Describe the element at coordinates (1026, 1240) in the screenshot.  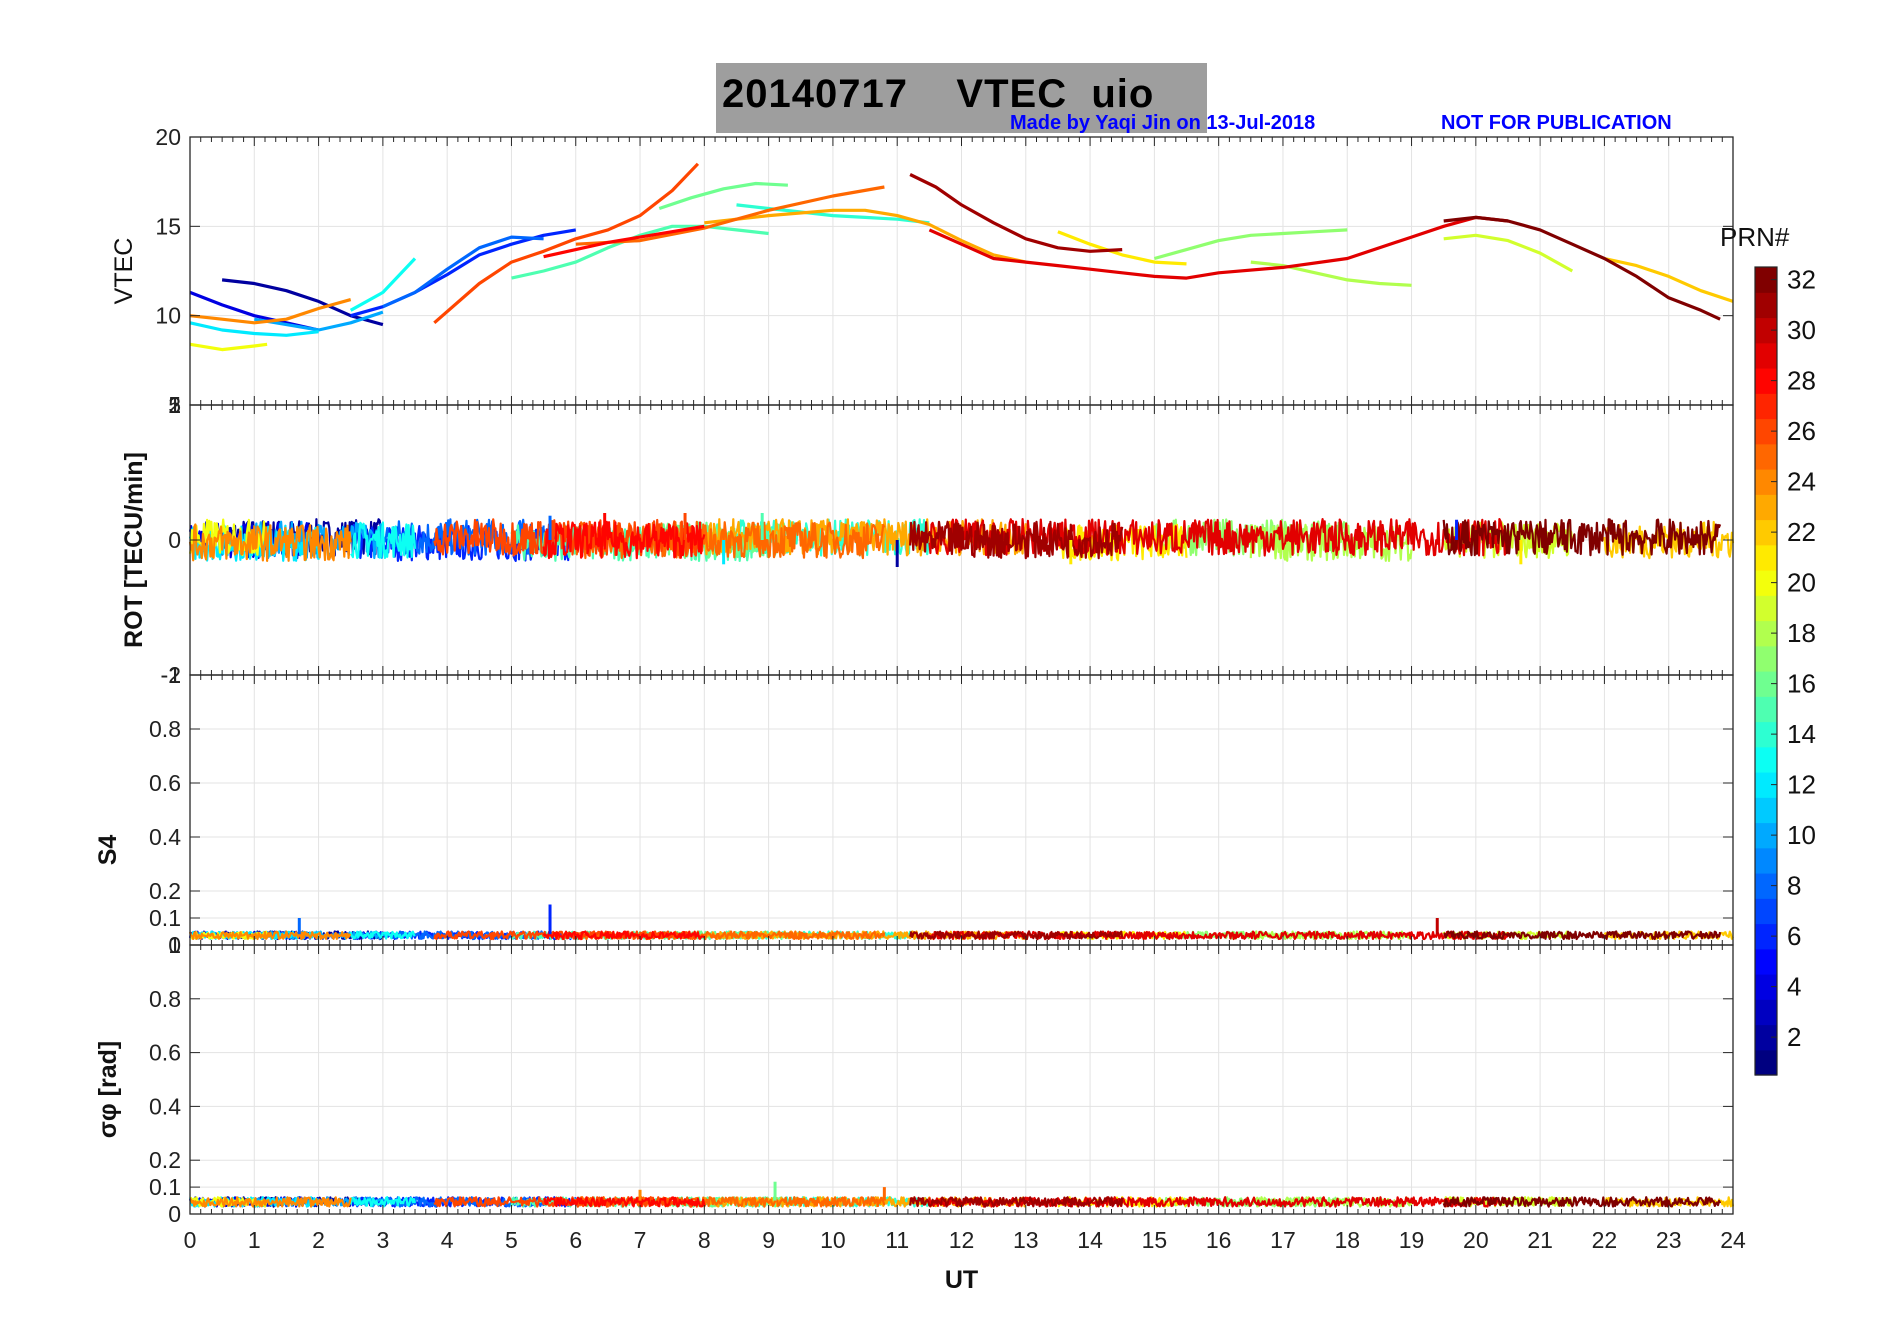
I see `x-tick-label: 13` at that location.